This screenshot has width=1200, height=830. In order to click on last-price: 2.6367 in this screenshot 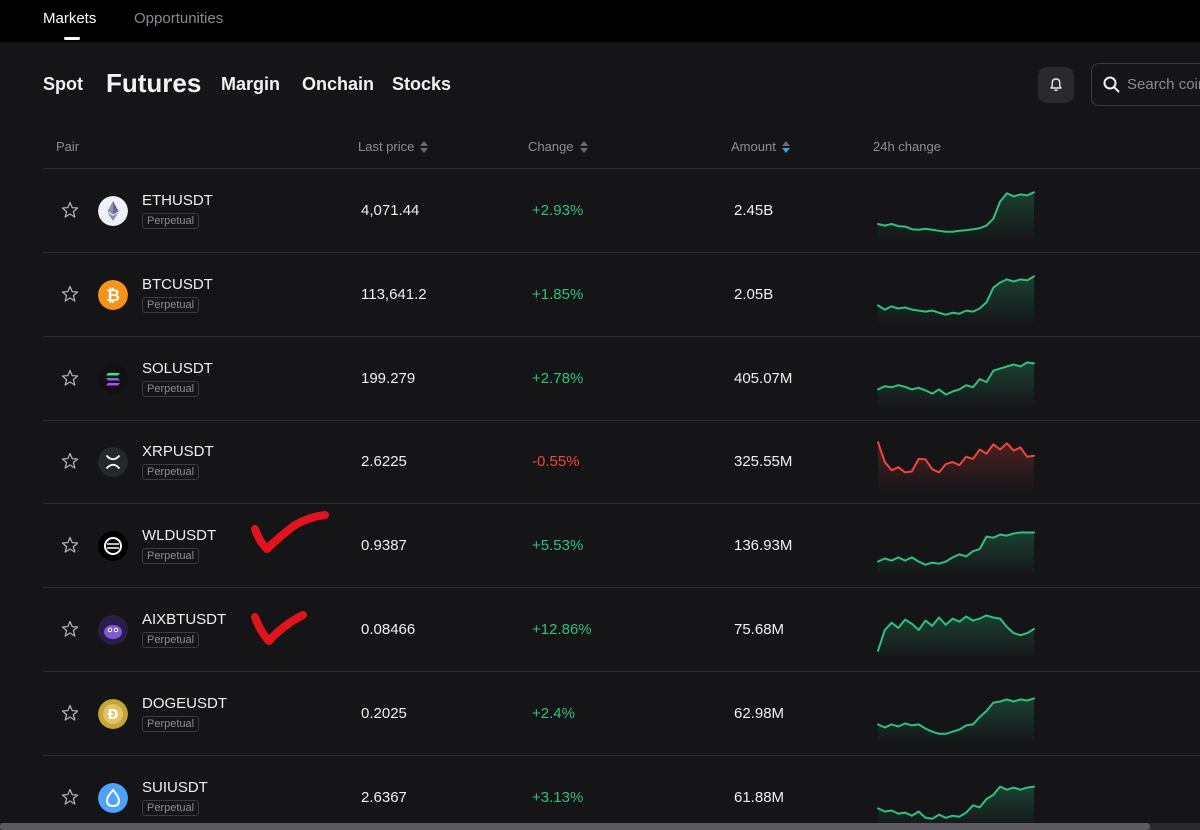, I will do `click(384, 797)`.